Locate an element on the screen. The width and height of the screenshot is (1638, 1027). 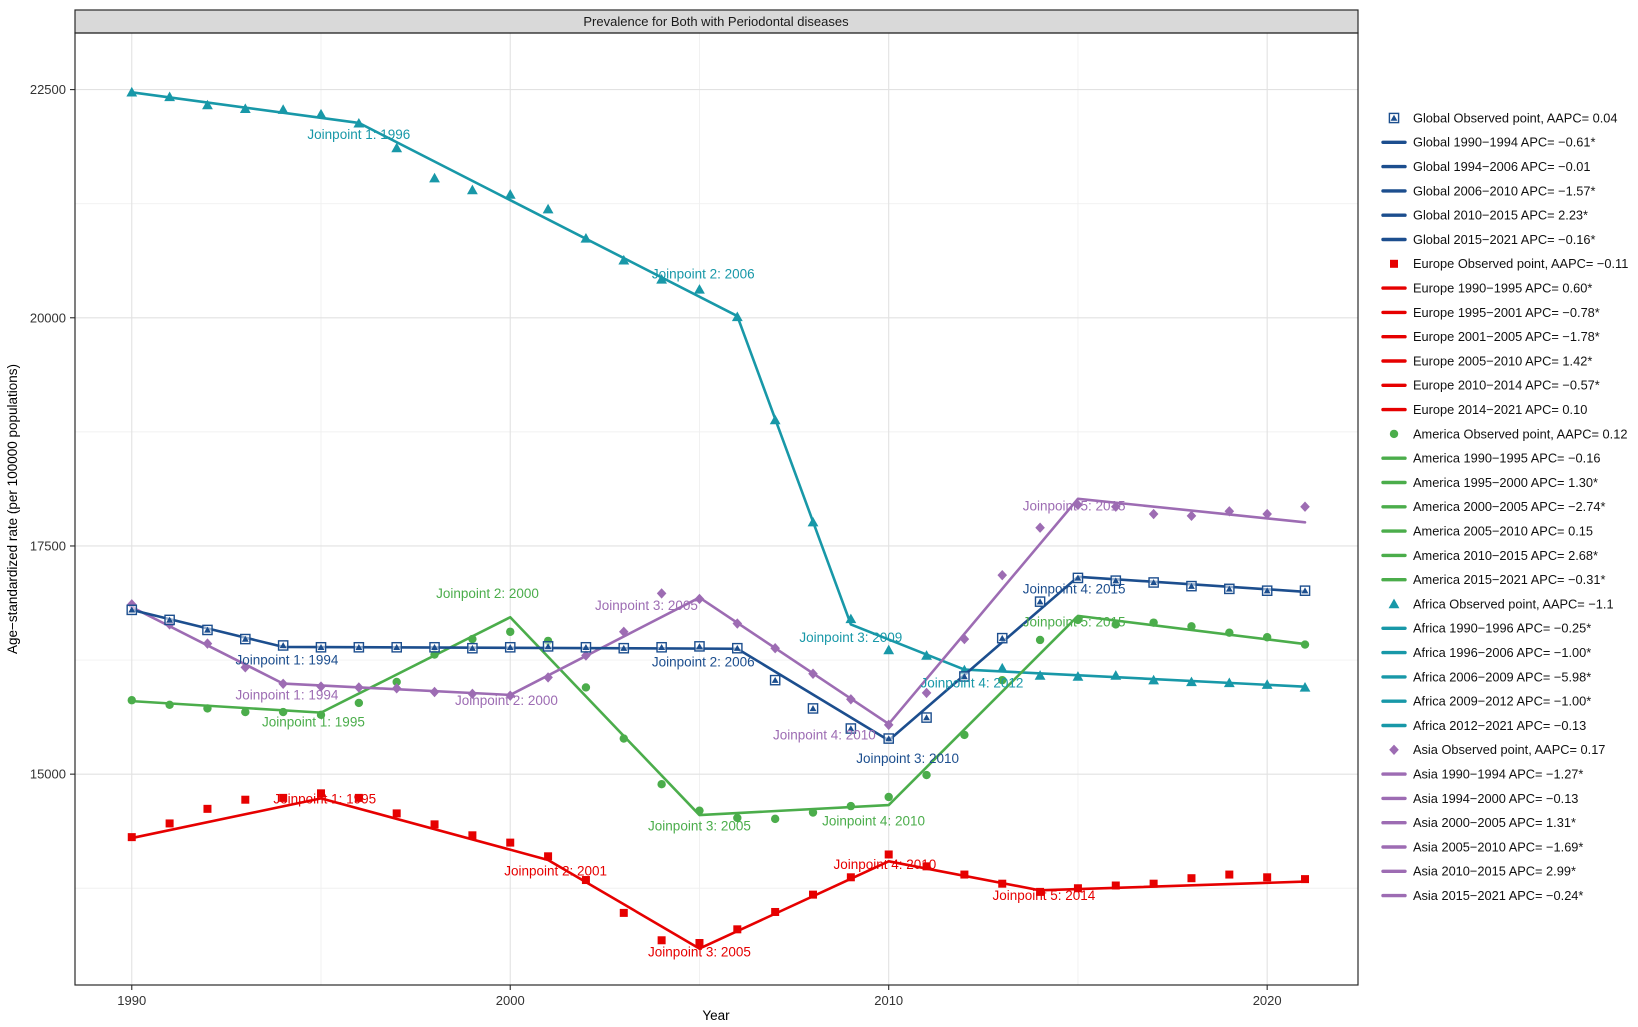
legend-item-label: Global 2015−2021 APC= −0.16* is located at coordinates (1504, 239).